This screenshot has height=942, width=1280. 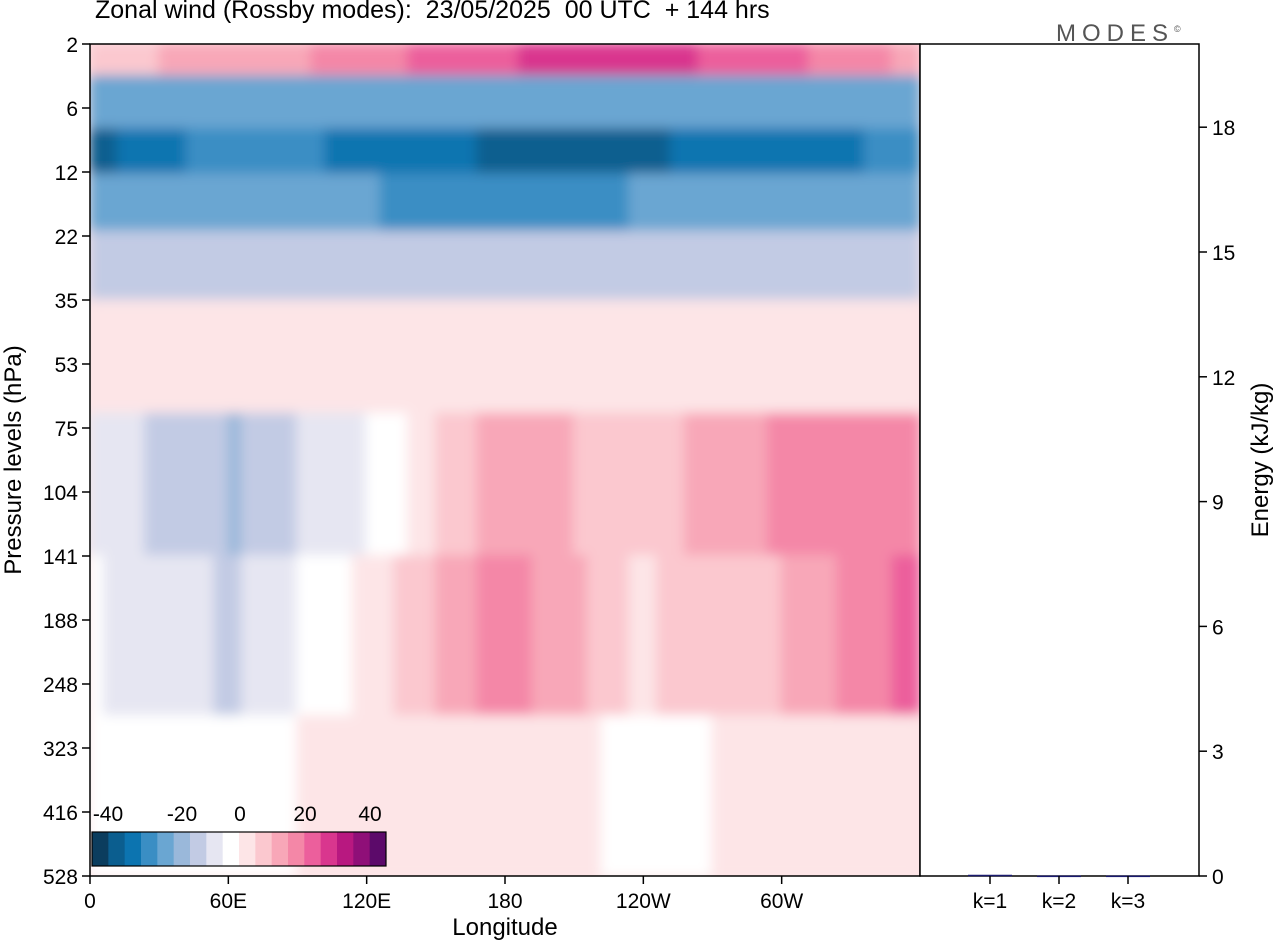 What do you see at coordinates (72, 109) in the screenshot?
I see `y-tick-label: 6` at bounding box center [72, 109].